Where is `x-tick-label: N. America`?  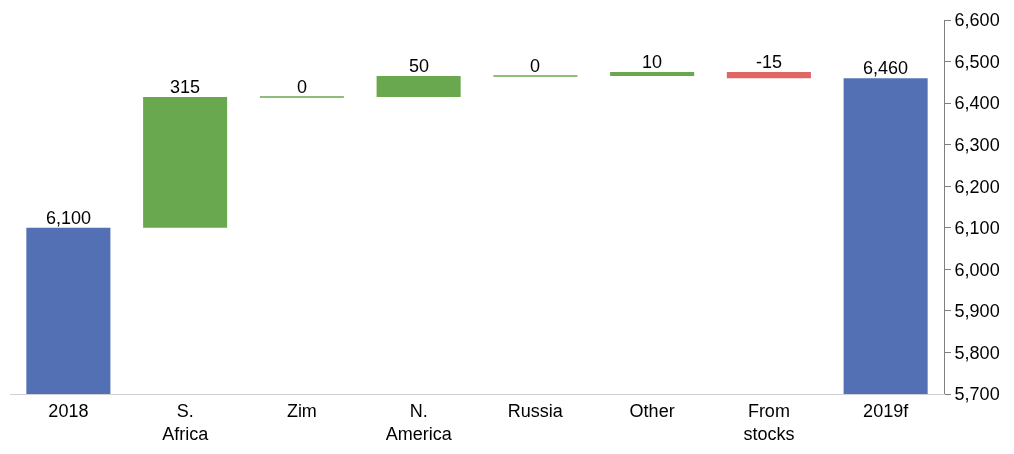
x-tick-label: N. America is located at coordinates (419, 422).